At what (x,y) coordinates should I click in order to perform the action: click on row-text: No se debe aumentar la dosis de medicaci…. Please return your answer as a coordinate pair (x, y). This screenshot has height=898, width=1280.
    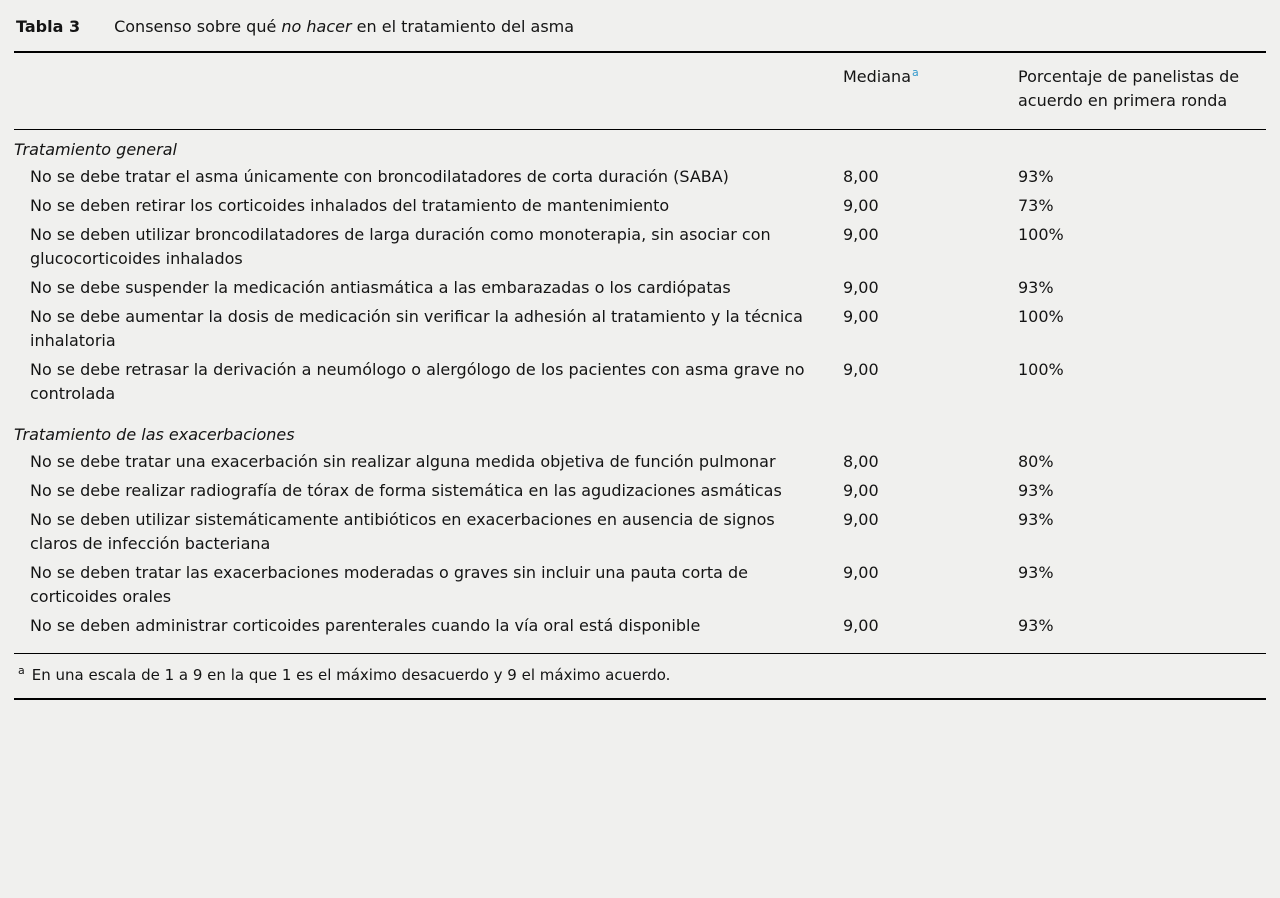
    Looking at the image, I should click on (416, 328).